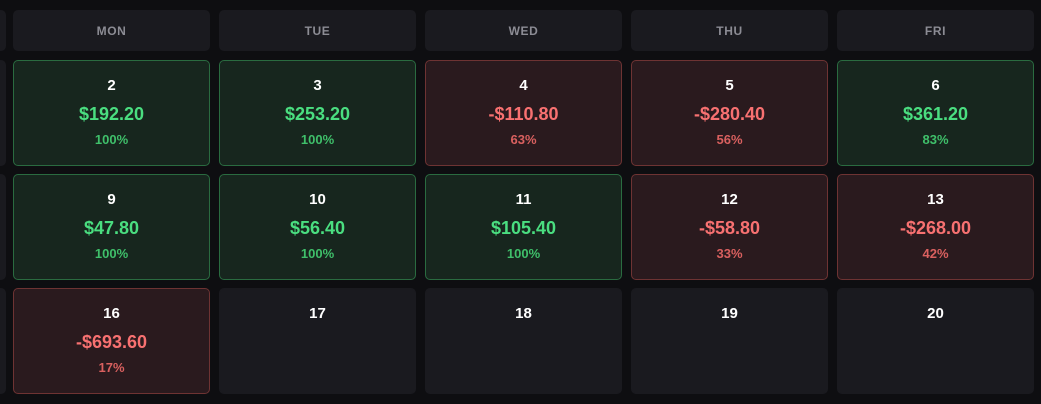 The width and height of the screenshot is (1041, 404). Describe the element at coordinates (729, 85) in the screenshot. I see `day-number: 5` at that location.